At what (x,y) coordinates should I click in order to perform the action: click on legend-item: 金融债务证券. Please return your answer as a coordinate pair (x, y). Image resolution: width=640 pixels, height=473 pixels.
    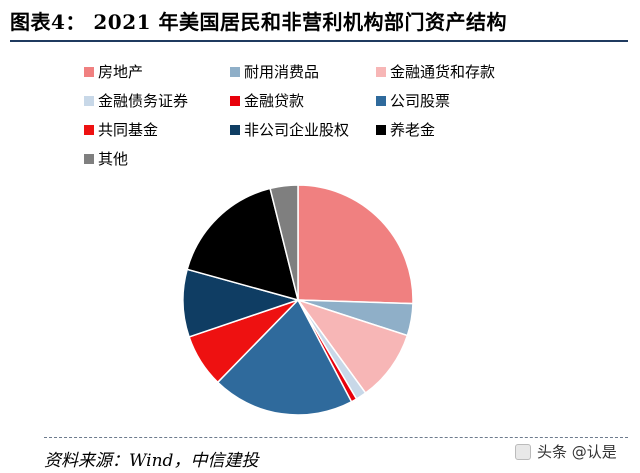
    Looking at the image, I should click on (136, 101).